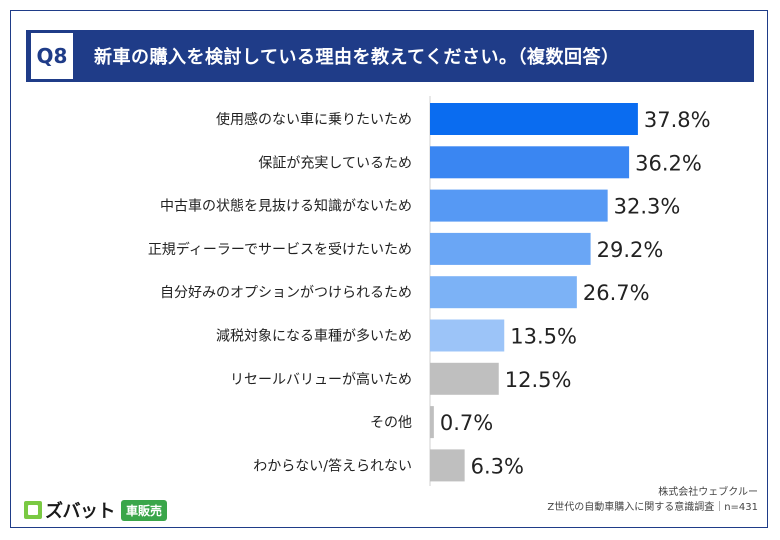  What do you see at coordinates (280, 249) in the screenshot?
I see `category-label: 正規ディーラーでサービスを受けたいため` at bounding box center [280, 249].